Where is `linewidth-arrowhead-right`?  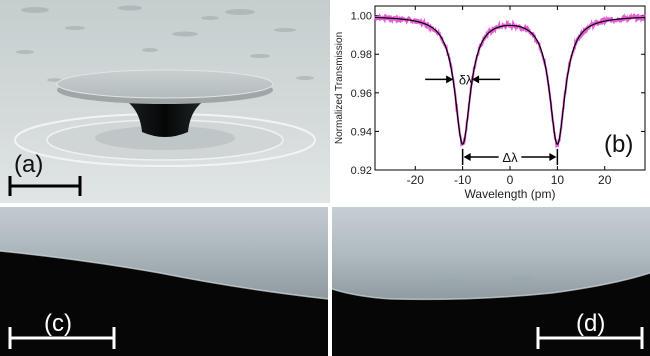 linewidth-arrowhead-right is located at coordinates (476, 79).